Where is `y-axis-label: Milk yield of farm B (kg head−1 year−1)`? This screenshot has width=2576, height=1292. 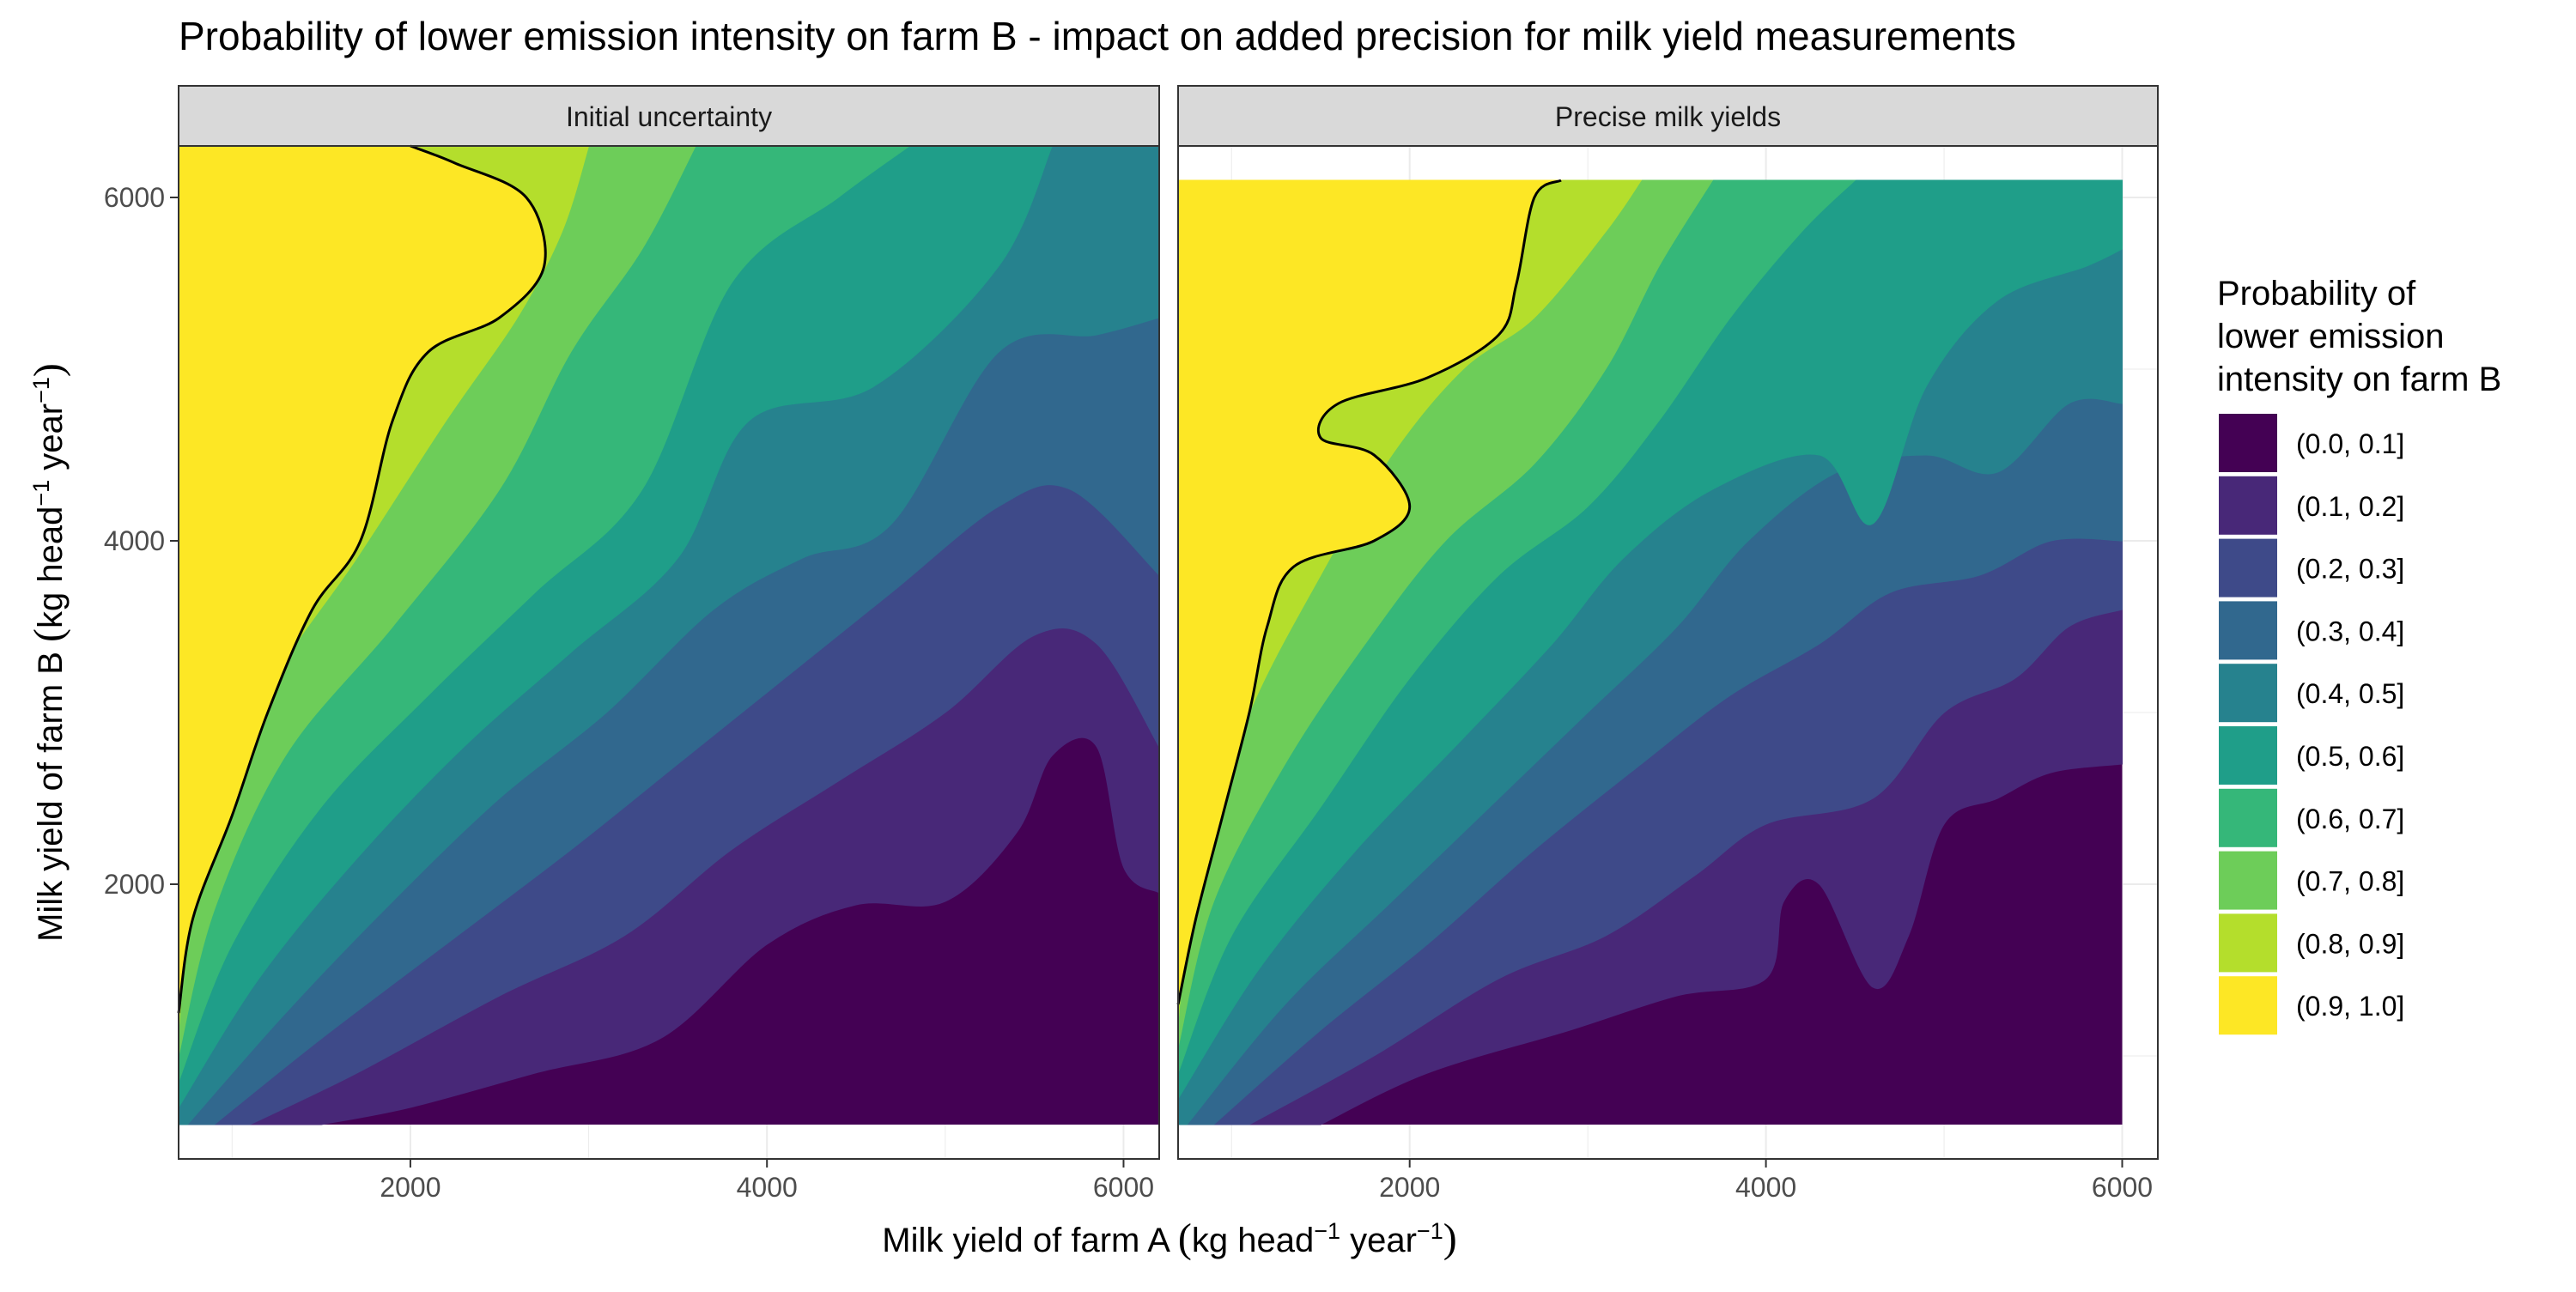 y-axis-label: Milk yield of farm B (kg head−1 year−1) is located at coordinates (48, 652).